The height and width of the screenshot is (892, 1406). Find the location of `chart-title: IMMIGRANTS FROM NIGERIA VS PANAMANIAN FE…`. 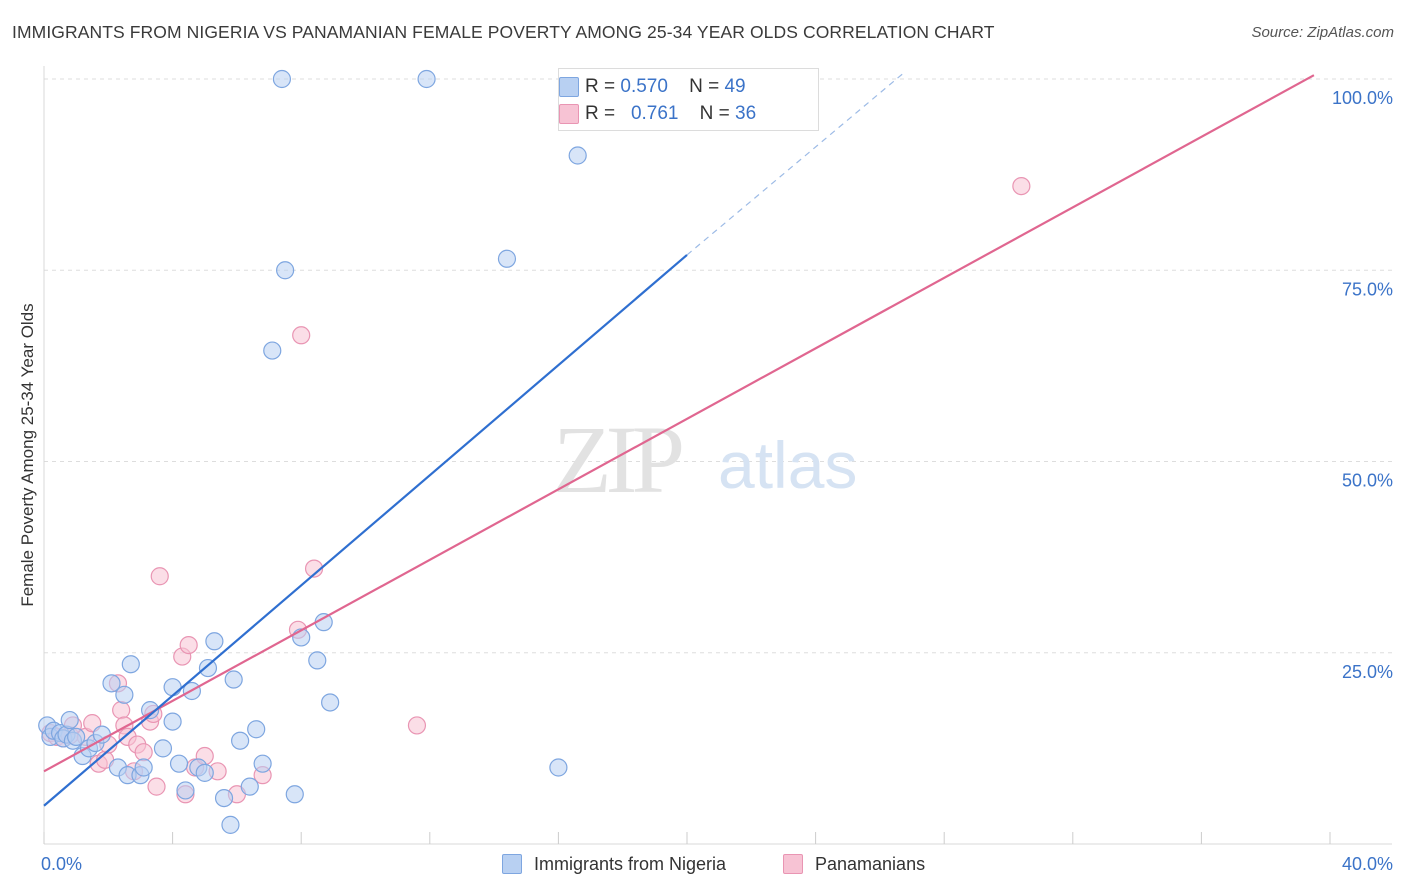

chart-title: IMMIGRANTS FROM NIGERIA VS PANAMANIAN FE… is located at coordinates (503, 32).